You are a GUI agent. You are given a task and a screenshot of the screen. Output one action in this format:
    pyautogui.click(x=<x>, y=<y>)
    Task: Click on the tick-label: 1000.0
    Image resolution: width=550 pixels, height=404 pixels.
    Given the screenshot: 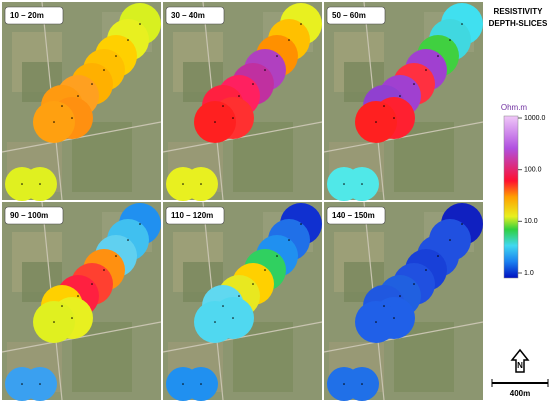 What is the action you would take?
    pyautogui.click(x=535, y=118)
    